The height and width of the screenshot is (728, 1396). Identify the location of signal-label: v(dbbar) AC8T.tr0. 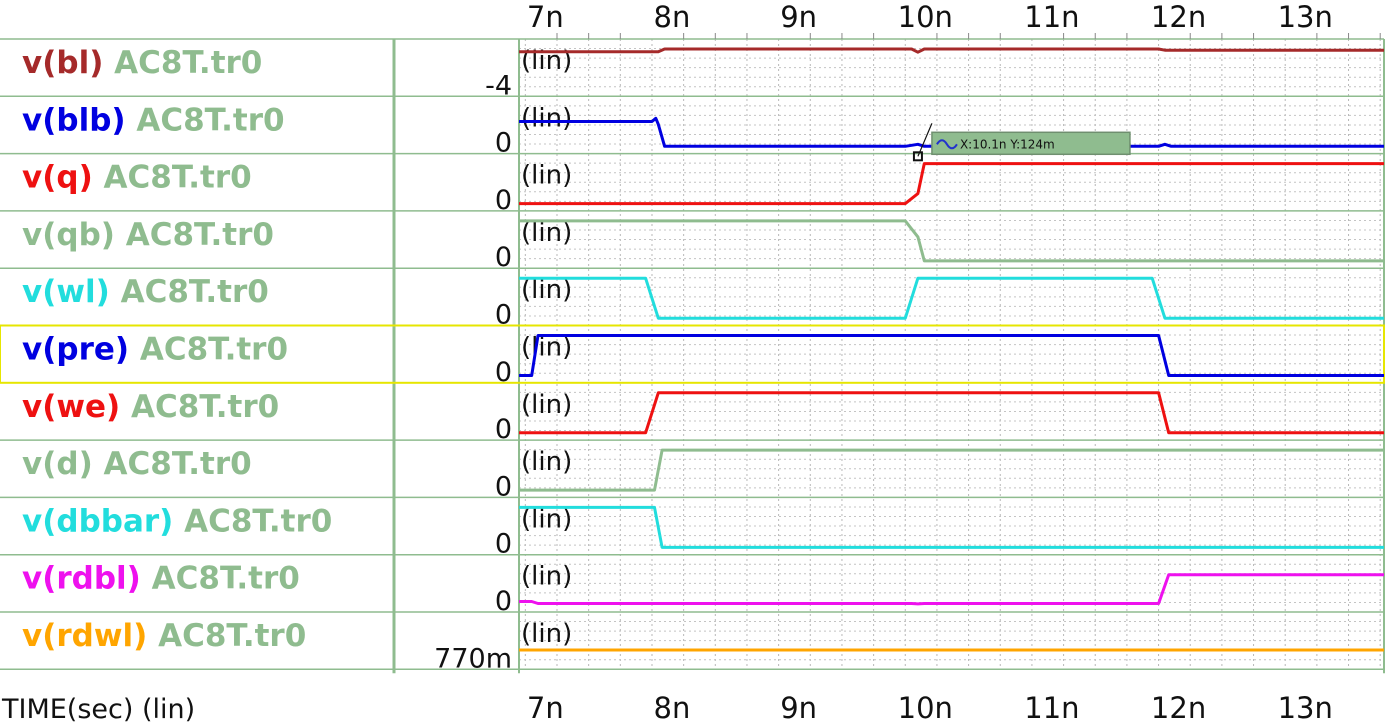
(177, 521).